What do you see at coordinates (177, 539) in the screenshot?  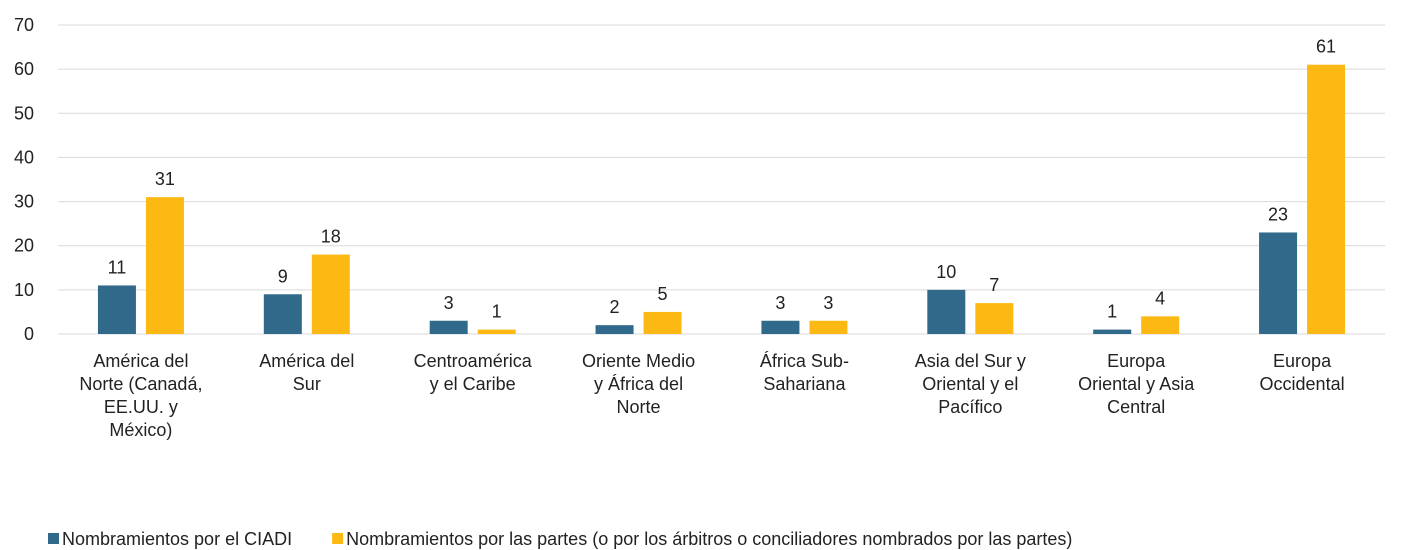 I see `legend-label: Nombramientos por el CIADI` at bounding box center [177, 539].